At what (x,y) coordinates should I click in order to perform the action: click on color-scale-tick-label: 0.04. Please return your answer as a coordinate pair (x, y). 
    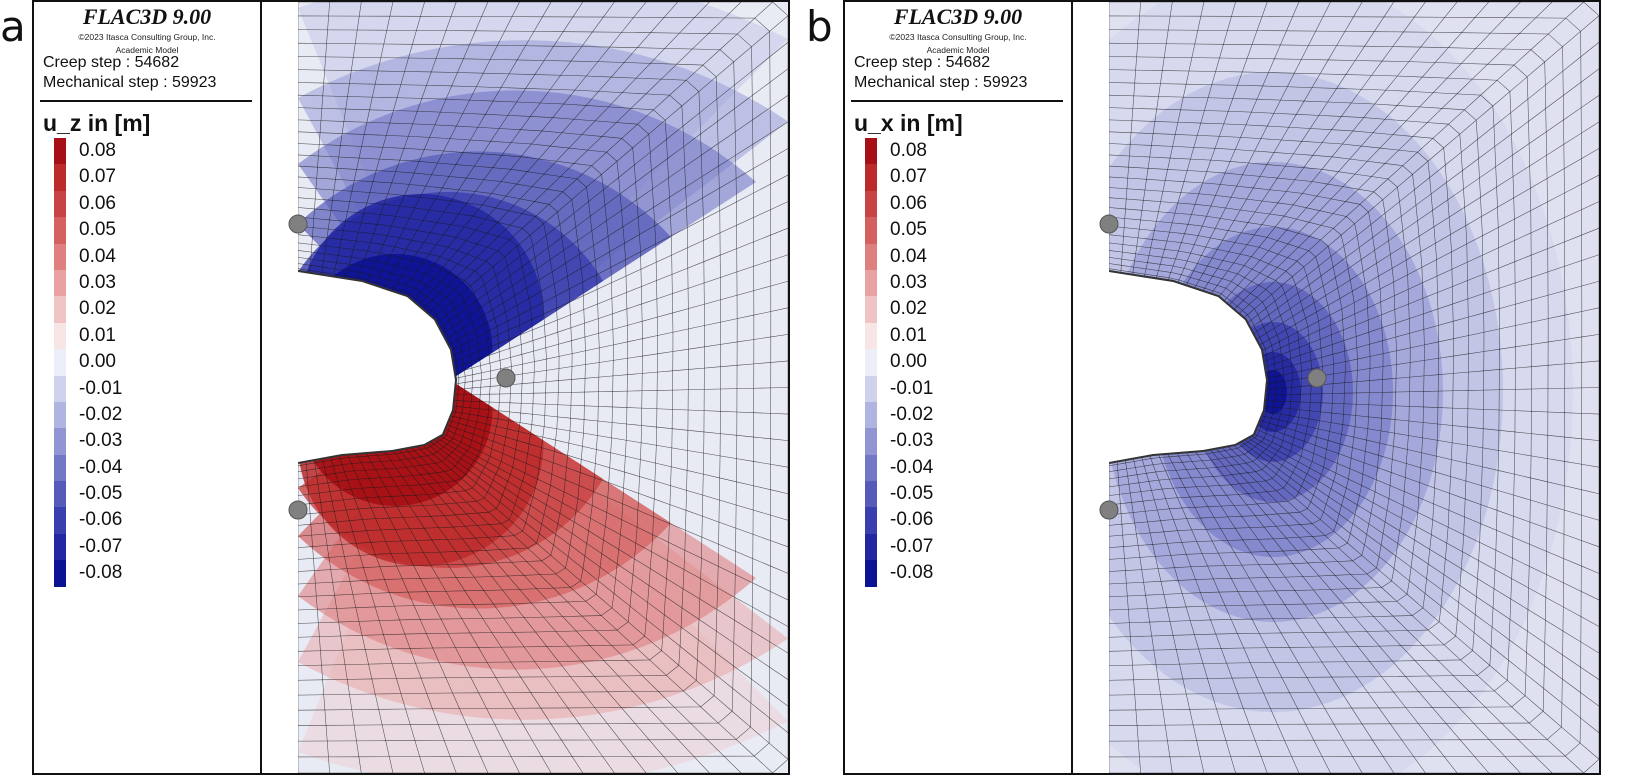
    Looking at the image, I should click on (97, 256).